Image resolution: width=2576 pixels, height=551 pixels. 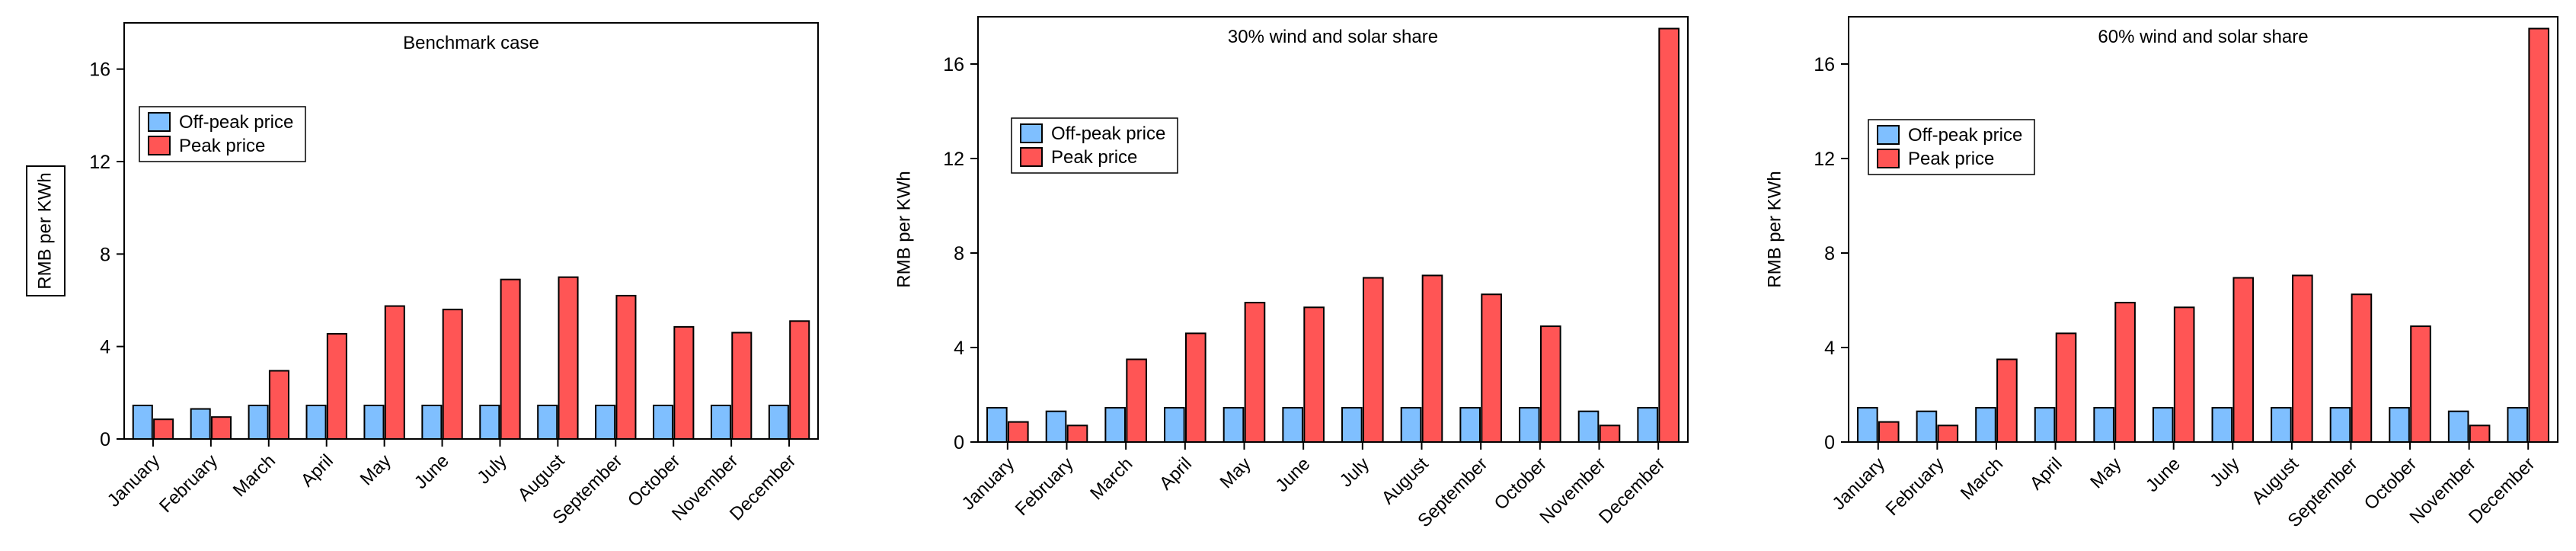 I want to click on chart-title: Benchmark case, so click(x=471, y=43).